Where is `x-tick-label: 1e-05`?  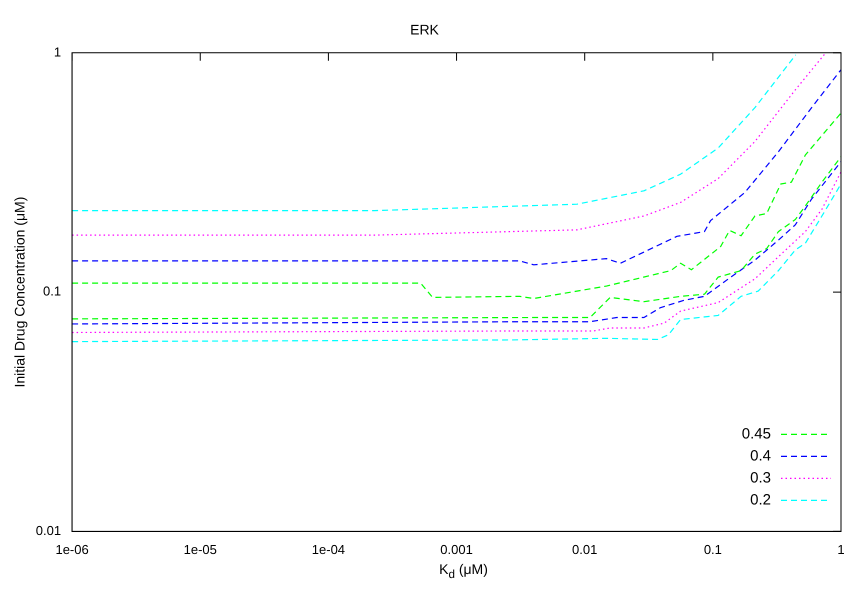
x-tick-label: 1e-05 is located at coordinates (200, 549).